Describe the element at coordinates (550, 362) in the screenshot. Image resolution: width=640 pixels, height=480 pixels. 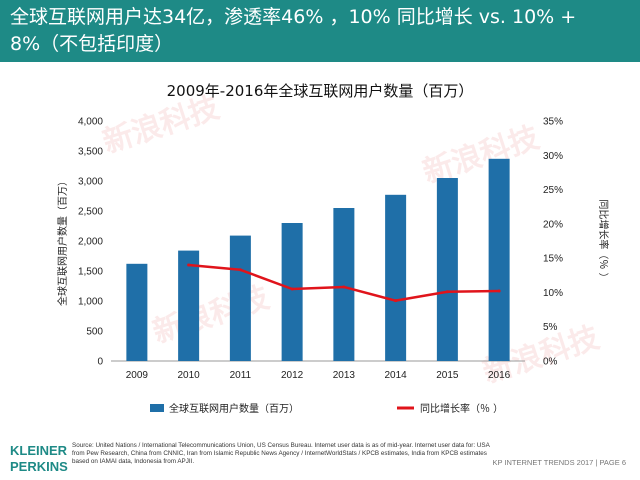
I see `y-right-tick-label: 0%` at that location.